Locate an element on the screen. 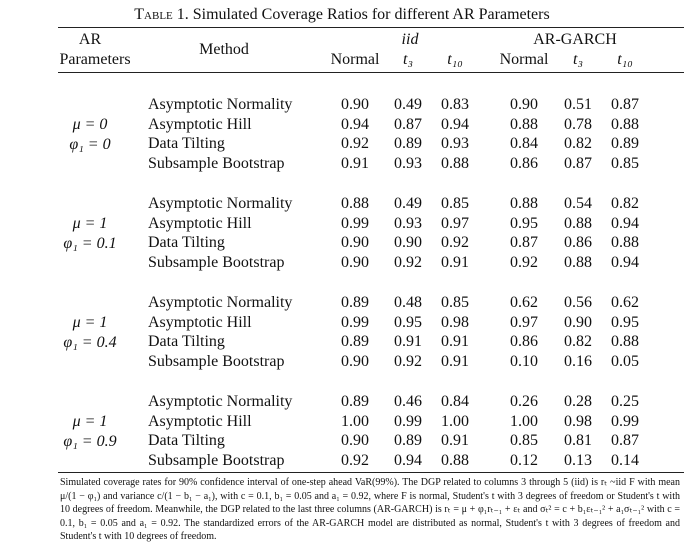 The image size is (684, 557). header-group: iid is located at coordinates (410, 39).